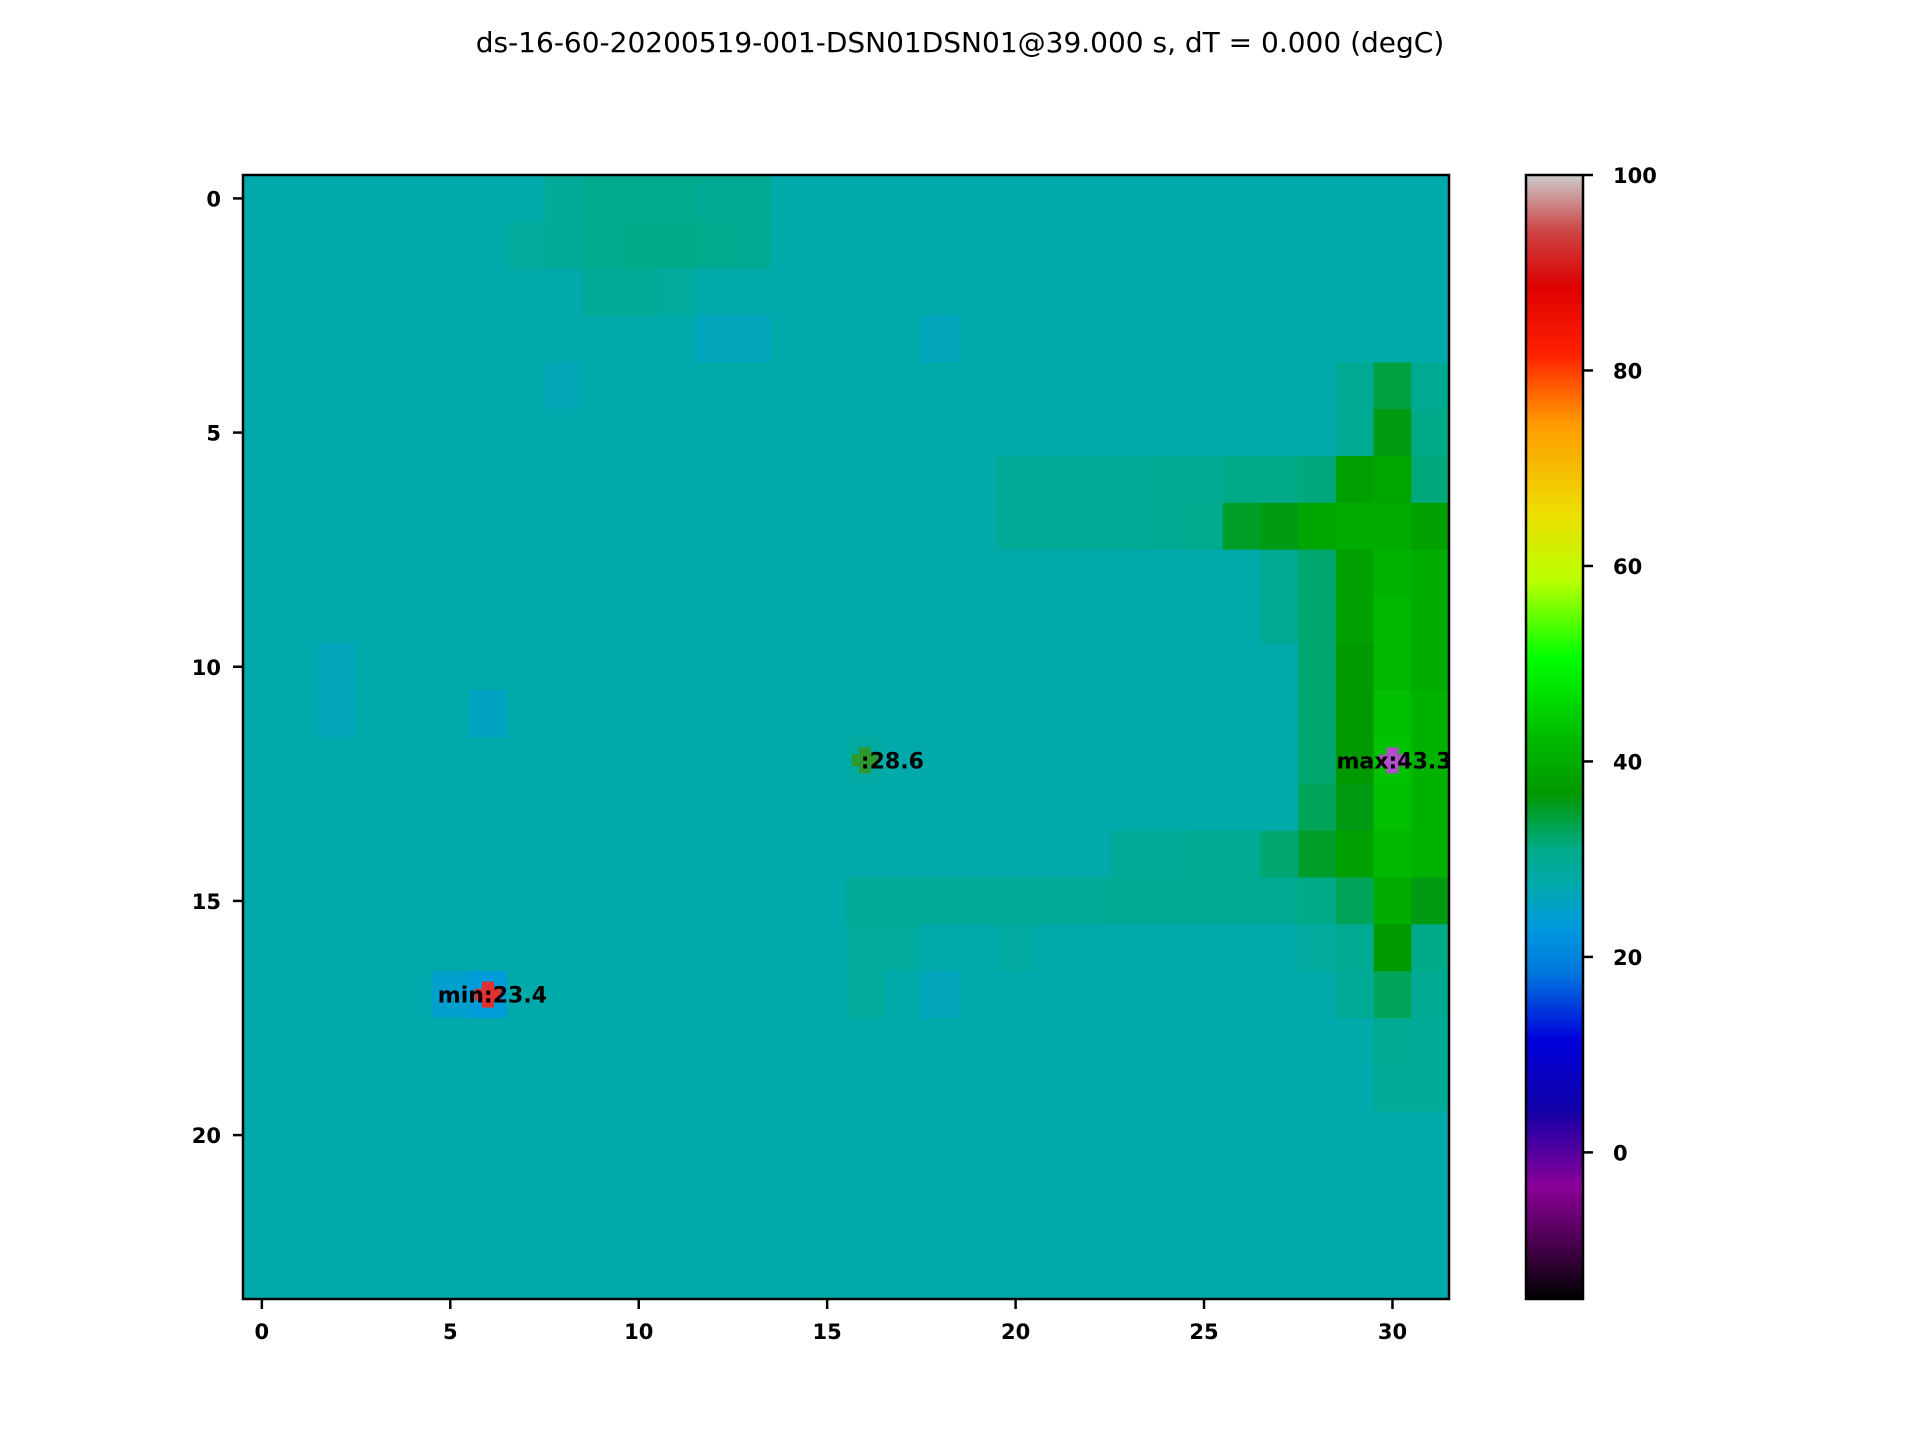 The image size is (1920, 1440). Describe the element at coordinates (1554, 737) in the screenshot. I see `colorbar-bar` at that location.